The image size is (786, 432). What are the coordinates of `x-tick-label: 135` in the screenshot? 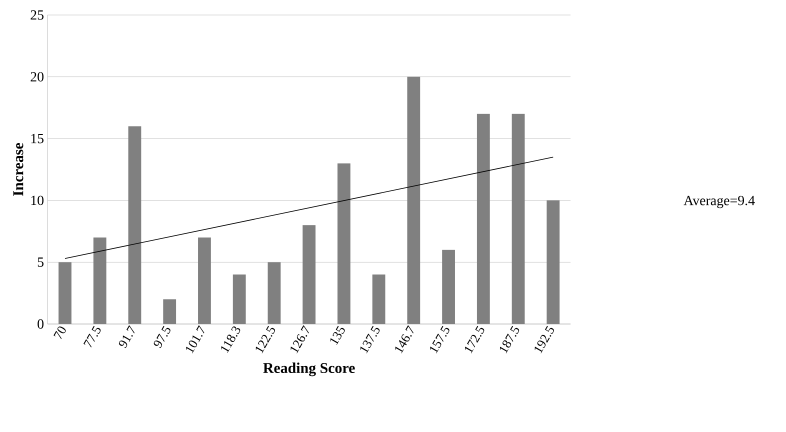 It's located at (337, 335).